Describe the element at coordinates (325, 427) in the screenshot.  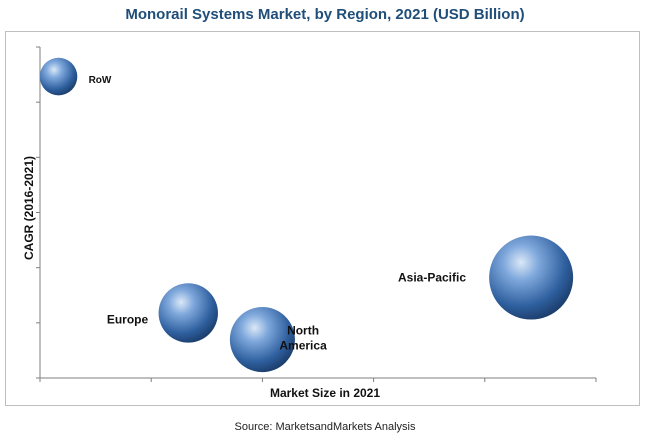
I see `source-note: Source: MarketsandMarkets Analysis` at that location.